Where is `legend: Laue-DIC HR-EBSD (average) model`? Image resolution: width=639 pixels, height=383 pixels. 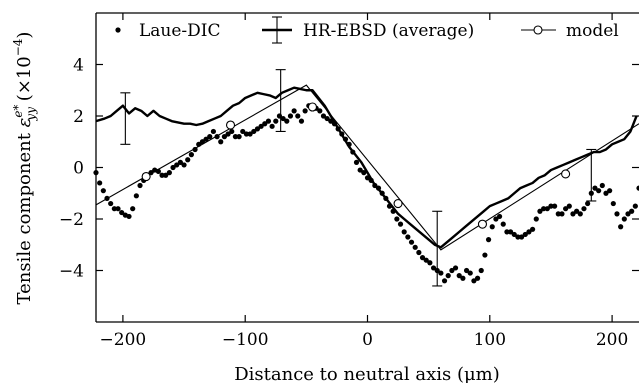 legend: Laue-DIC HR-EBSD (average) model is located at coordinates (367, 30).